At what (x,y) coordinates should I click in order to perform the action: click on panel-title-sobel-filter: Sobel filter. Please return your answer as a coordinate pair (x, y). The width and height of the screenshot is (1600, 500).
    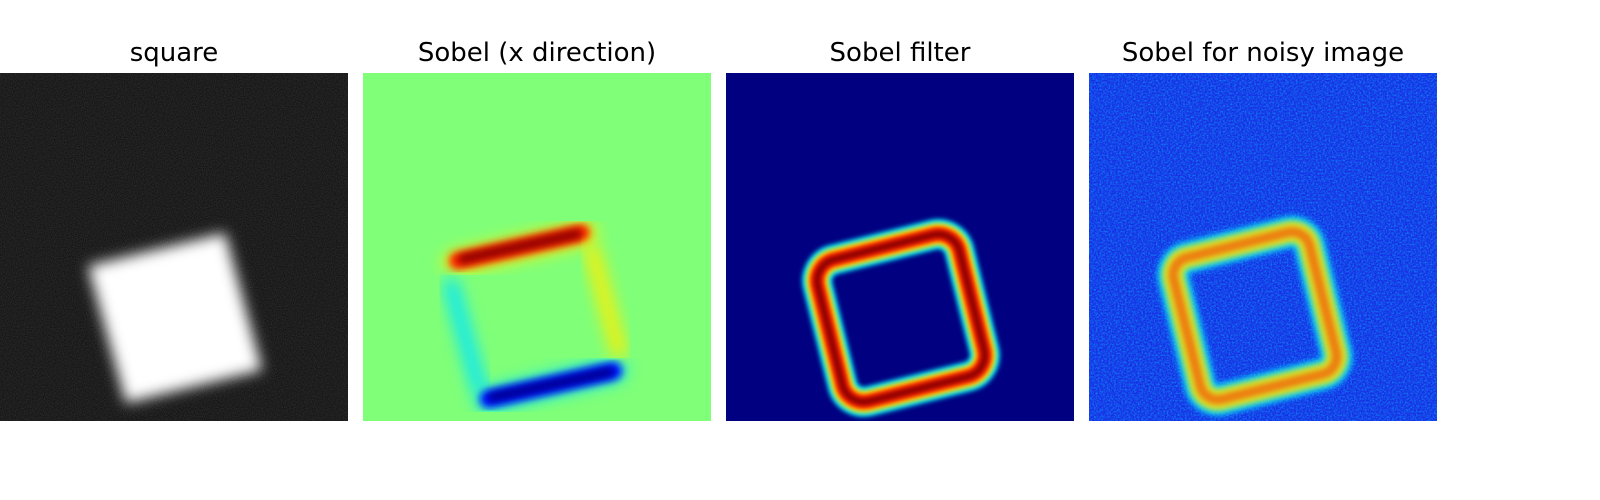
    Looking at the image, I should click on (900, 53).